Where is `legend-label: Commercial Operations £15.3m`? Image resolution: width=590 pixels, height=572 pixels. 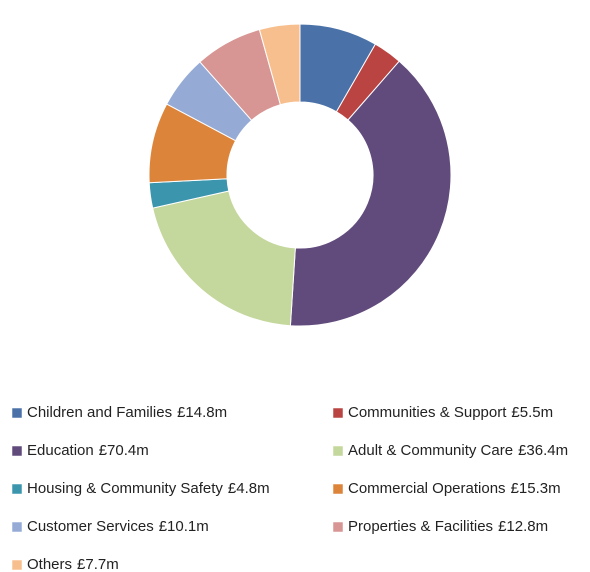
legend-label: Commercial Operations £15.3m is located at coordinates (454, 488).